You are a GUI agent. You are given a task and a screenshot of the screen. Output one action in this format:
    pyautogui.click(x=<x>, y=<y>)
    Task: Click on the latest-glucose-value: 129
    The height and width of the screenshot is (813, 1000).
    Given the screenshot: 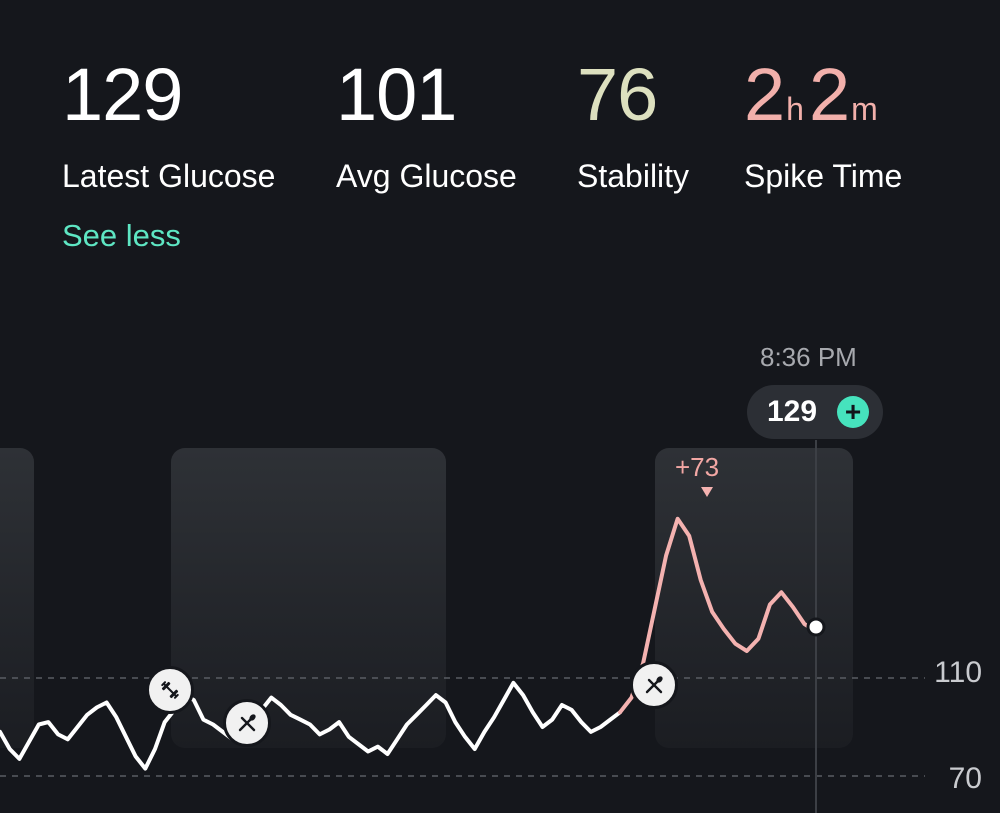 What is the action you would take?
    pyautogui.click(x=122, y=94)
    